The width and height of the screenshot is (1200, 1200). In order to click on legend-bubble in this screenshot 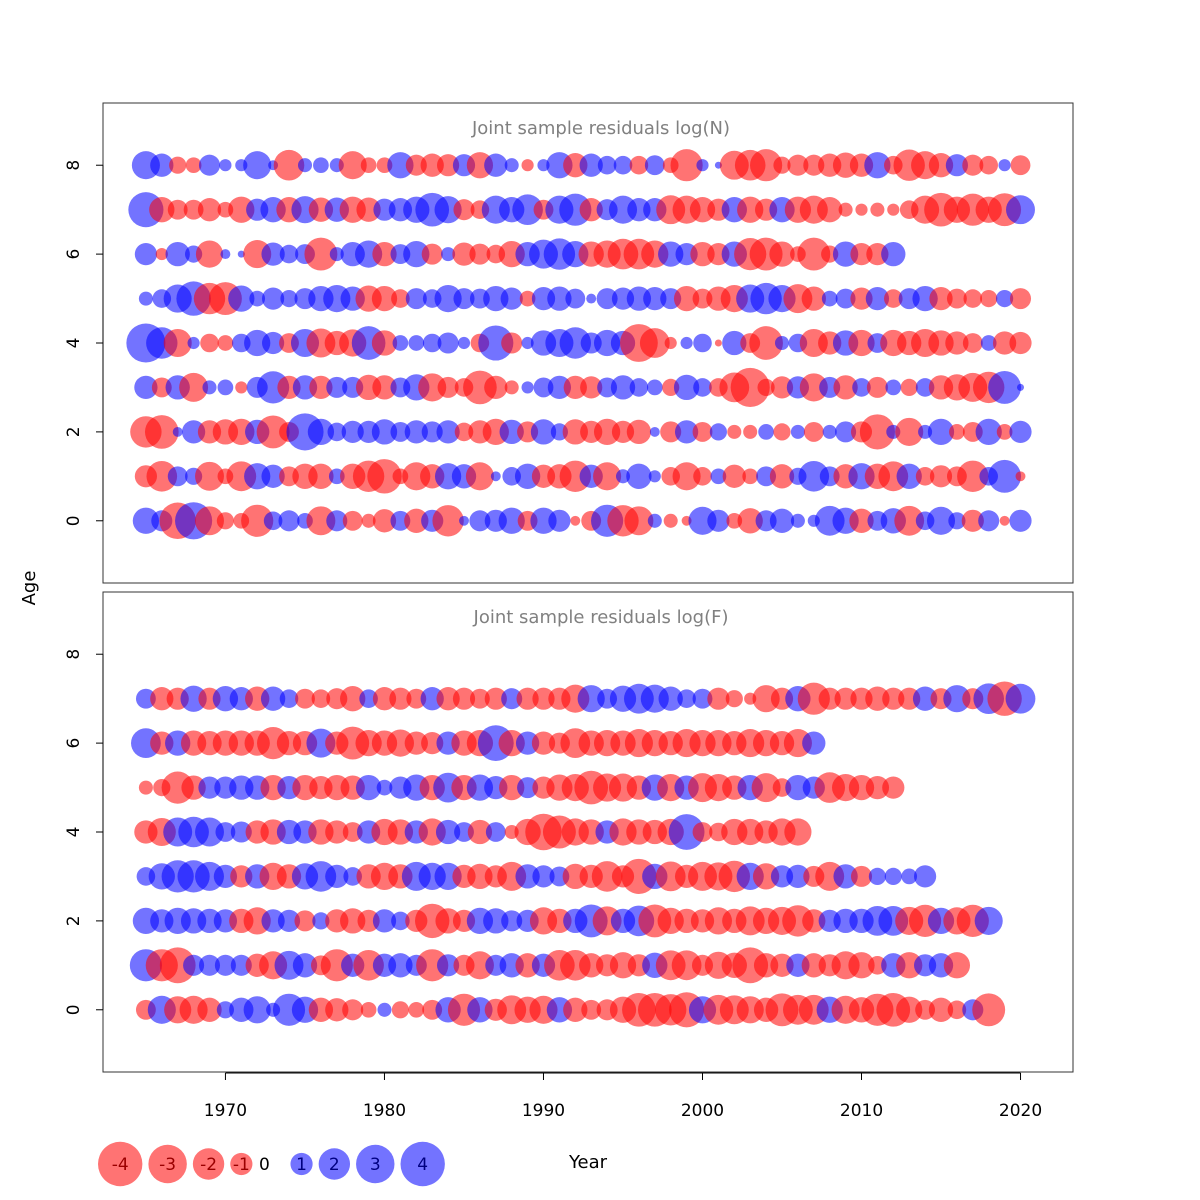, I will do `click(120, 1164)`.